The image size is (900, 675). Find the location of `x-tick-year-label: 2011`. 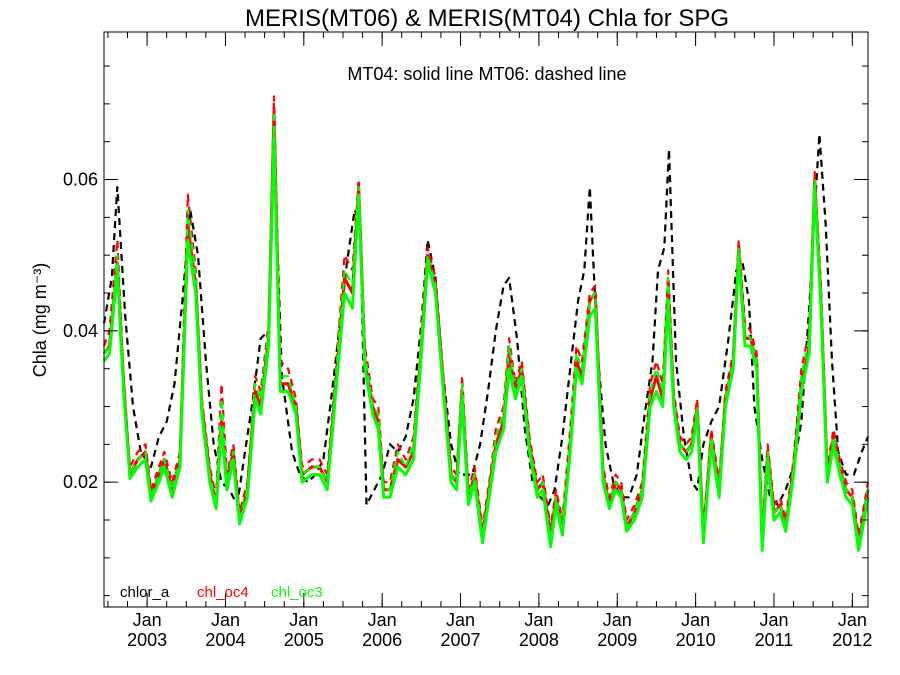

x-tick-year-label: 2011 is located at coordinates (774, 640).